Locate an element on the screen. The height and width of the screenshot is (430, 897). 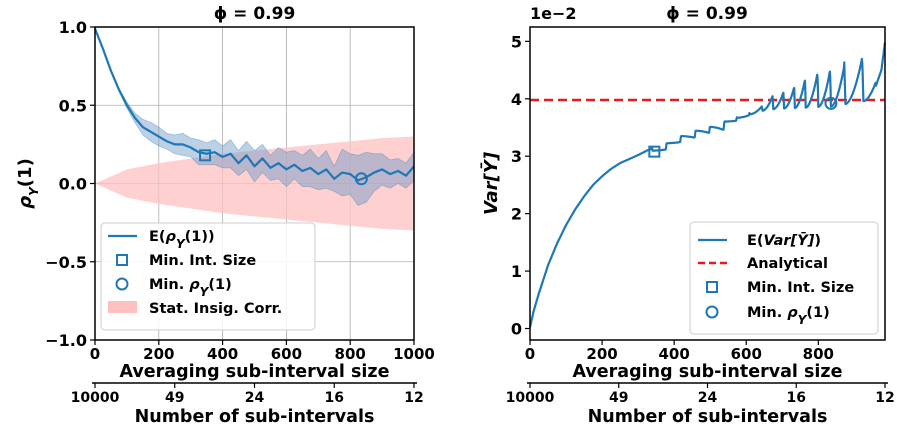
legend-label: E(ρY(1)) is located at coordinates (182, 240).